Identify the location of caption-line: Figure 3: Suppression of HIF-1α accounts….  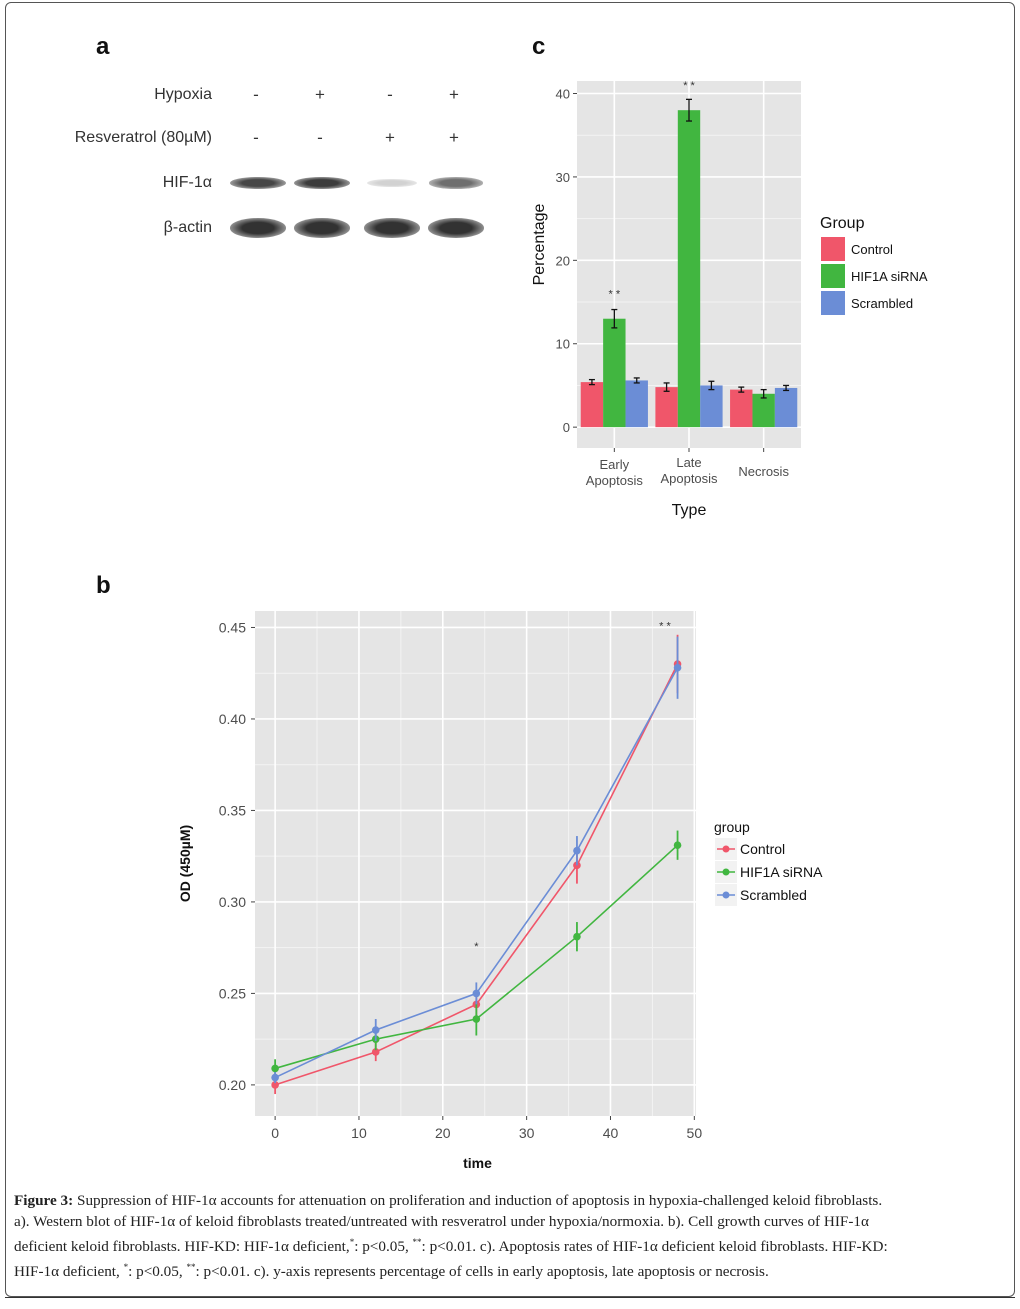
(448, 1200).